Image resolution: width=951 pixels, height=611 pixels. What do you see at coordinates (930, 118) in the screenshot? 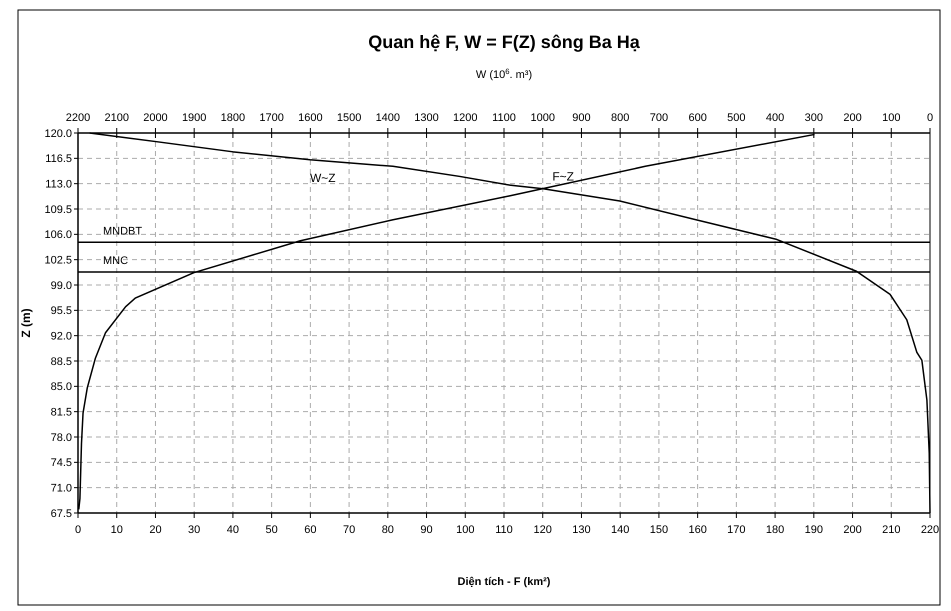
I see `x2-tick-label: 0` at bounding box center [930, 118].